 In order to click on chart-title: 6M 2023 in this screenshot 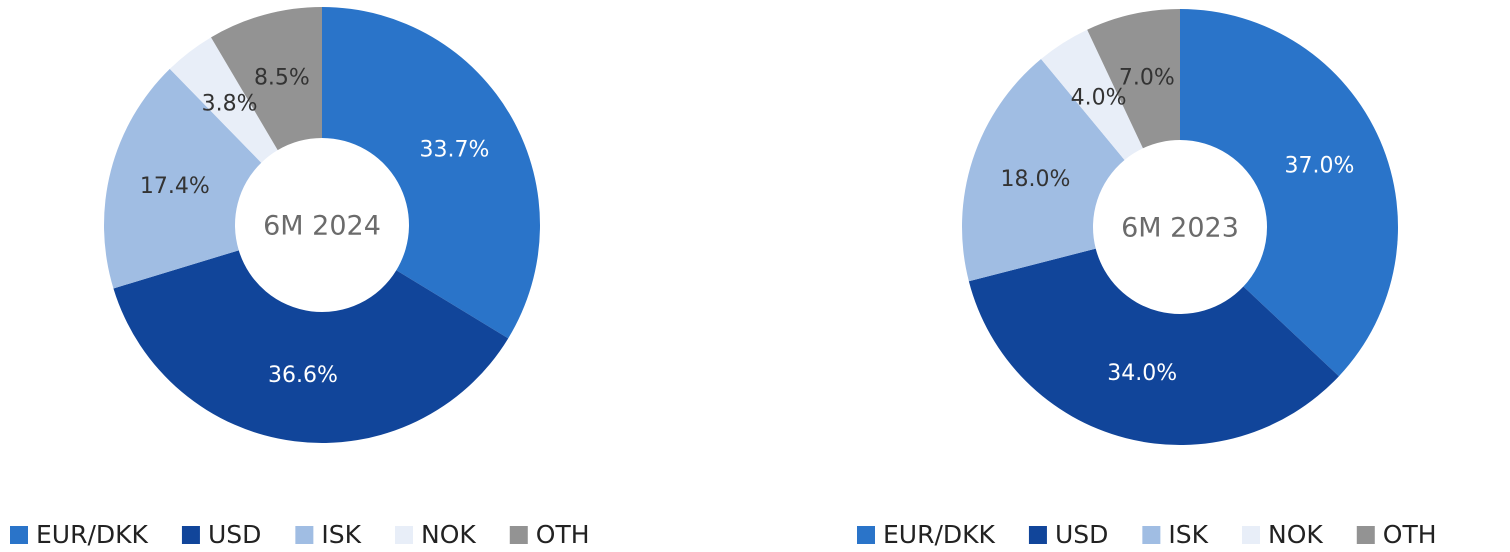, I will do `click(1180, 228)`.